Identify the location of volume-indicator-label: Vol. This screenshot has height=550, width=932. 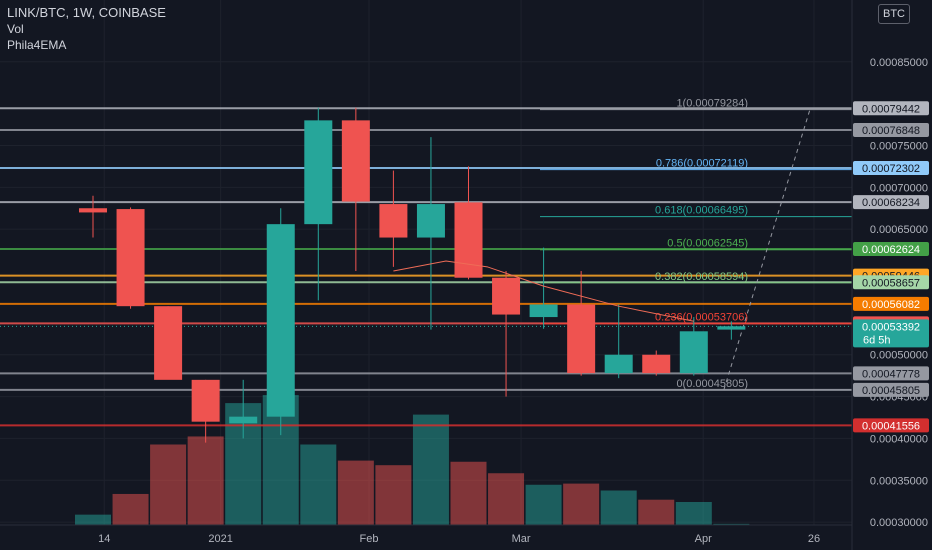
(15, 29).